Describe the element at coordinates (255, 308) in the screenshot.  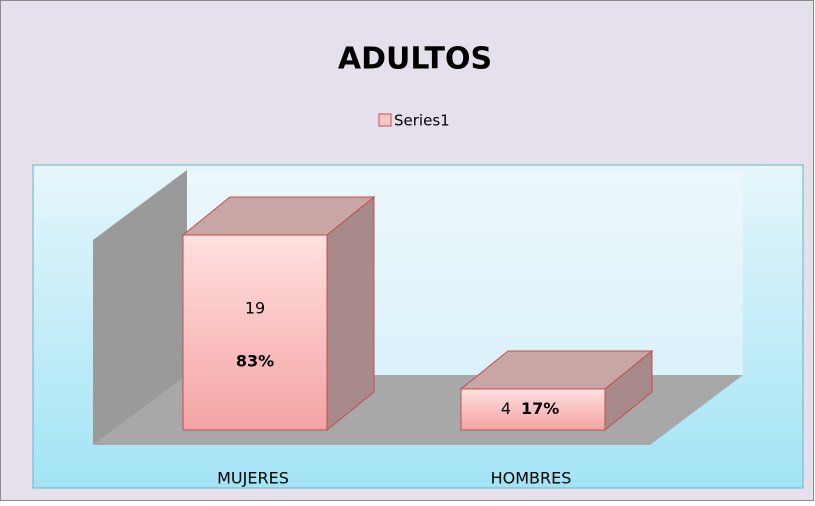
I see `data-label: 19` at that location.